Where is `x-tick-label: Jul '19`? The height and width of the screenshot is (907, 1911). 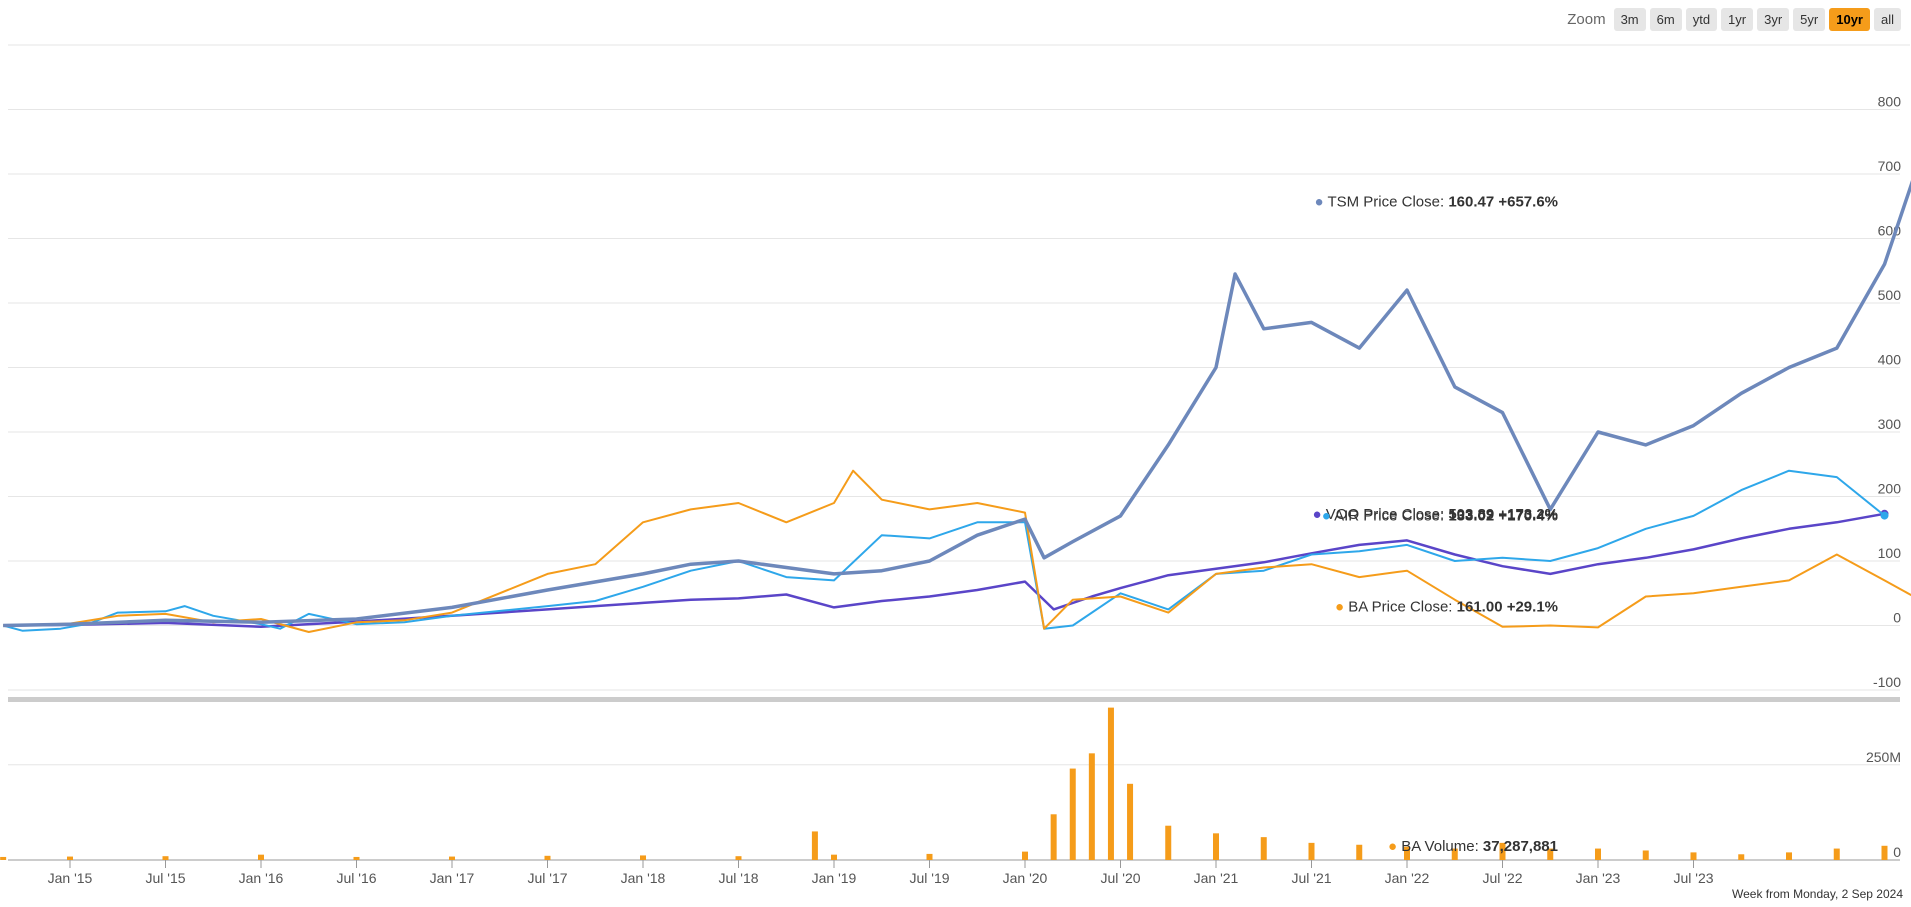 x-tick-label: Jul '19 is located at coordinates (929, 878).